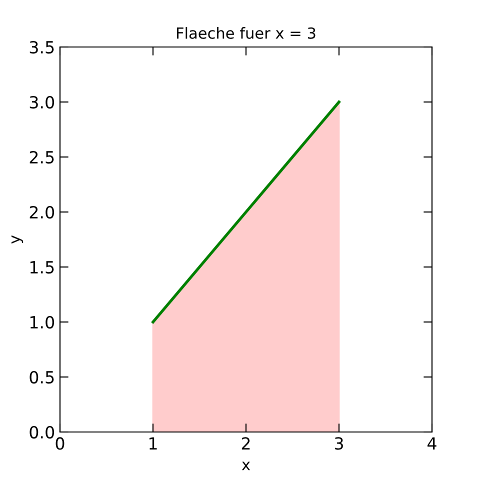 The height and width of the screenshot is (480, 480). I want to click on y-tick-label: 0.5, so click(42, 377).